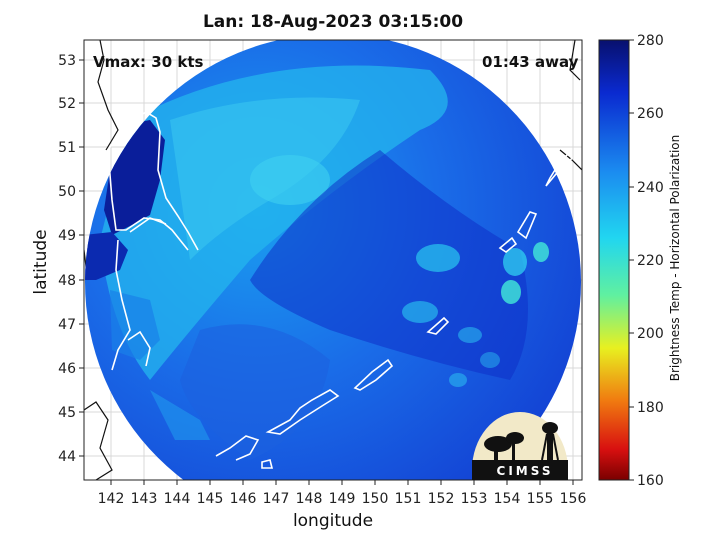  What do you see at coordinates (573, 499) in the screenshot?
I see `x-tick-label: 156` at bounding box center [573, 499].